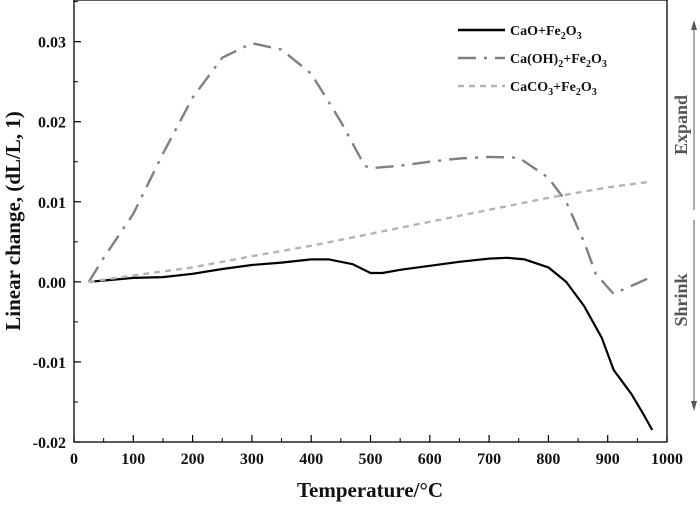 The height and width of the screenshot is (507, 700). What do you see at coordinates (52, 43) in the screenshot?
I see `y-tick-label: 0.03` at bounding box center [52, 43].